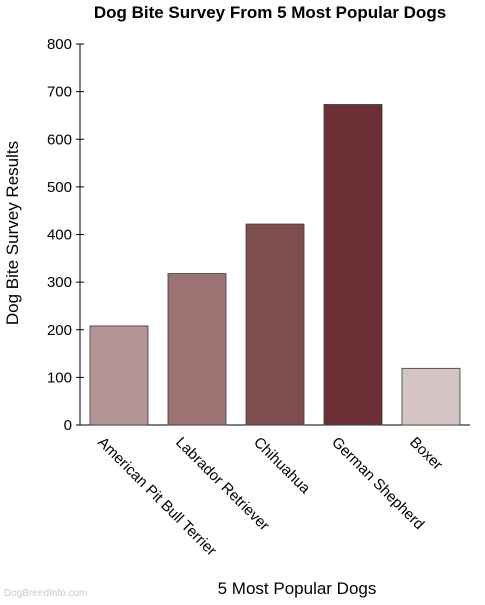 The width and height of the screenshot is (485, 605). What do you see at coordinates (297, 588) in the screenshot?
I see `x-axis-label: 5 Most Popular Dogs` at bounding box center [297, 588].